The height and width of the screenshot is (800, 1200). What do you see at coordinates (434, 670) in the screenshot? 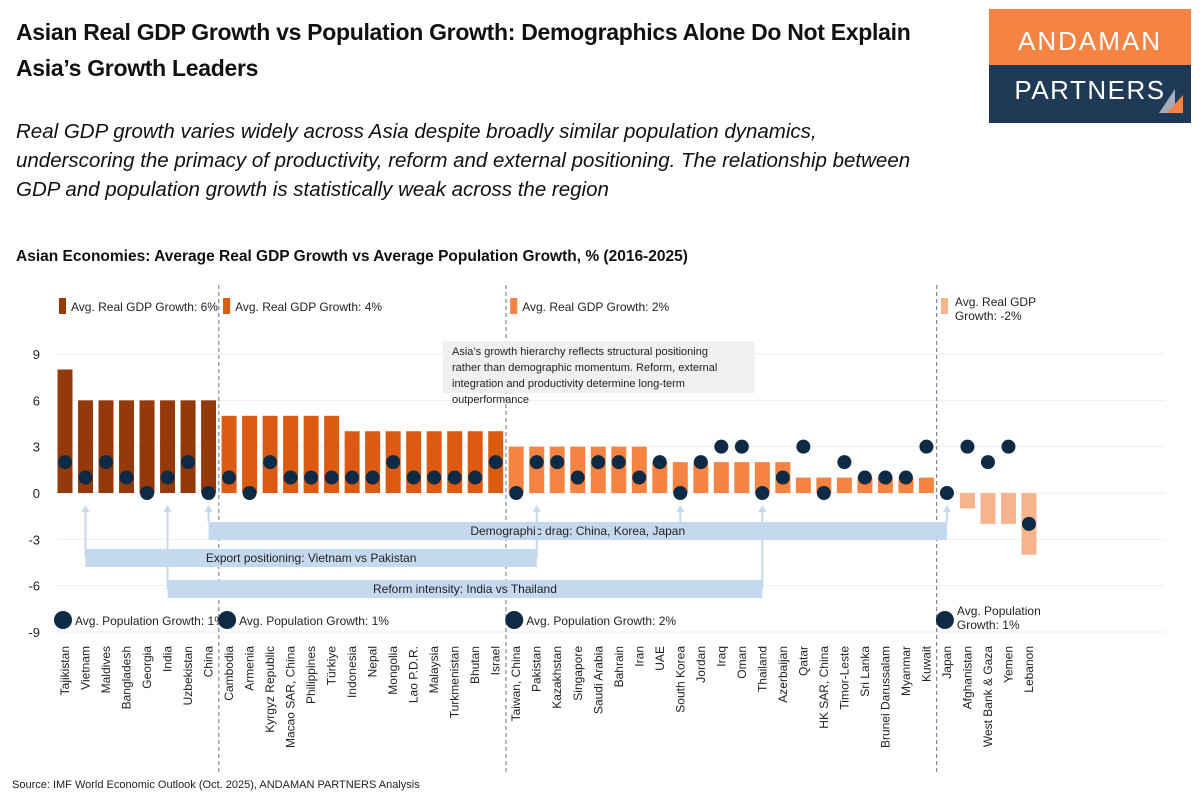
I see `x-tick-label: Malaysia` at bounding box center [434, 670].